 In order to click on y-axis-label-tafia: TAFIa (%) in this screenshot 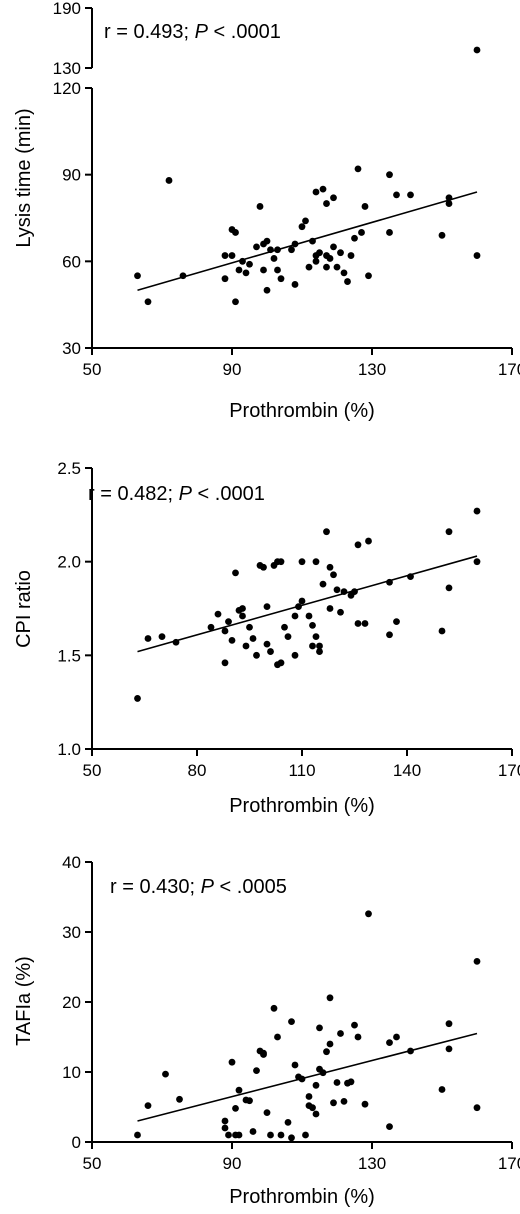, I will do `click(24, 1001)`.